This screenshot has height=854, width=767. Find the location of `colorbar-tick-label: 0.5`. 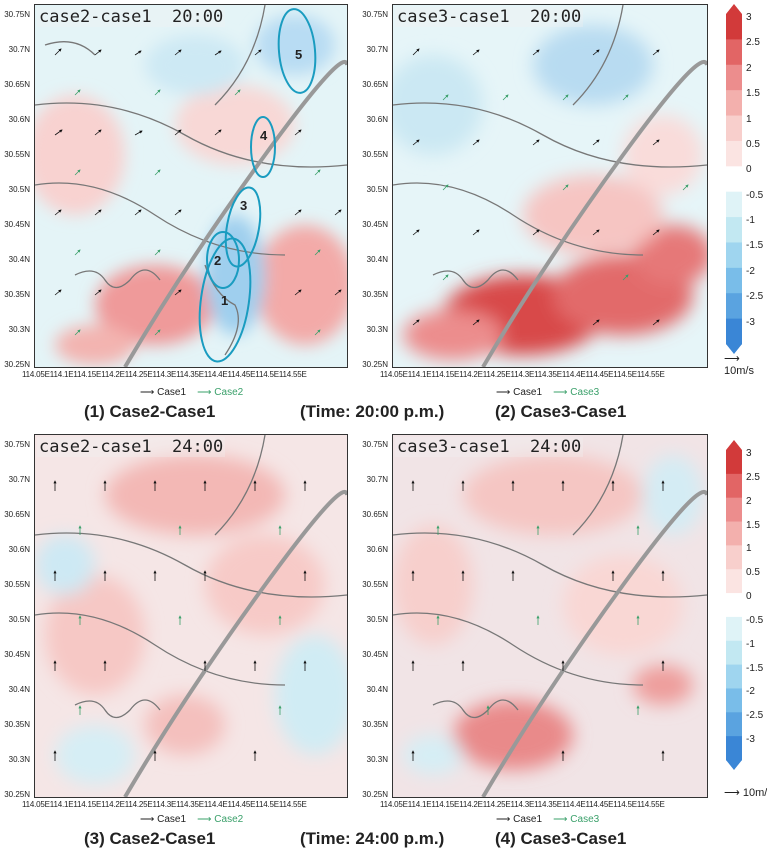

colorbar-tick-label: 0.5 is located at coordinates (753, 144).